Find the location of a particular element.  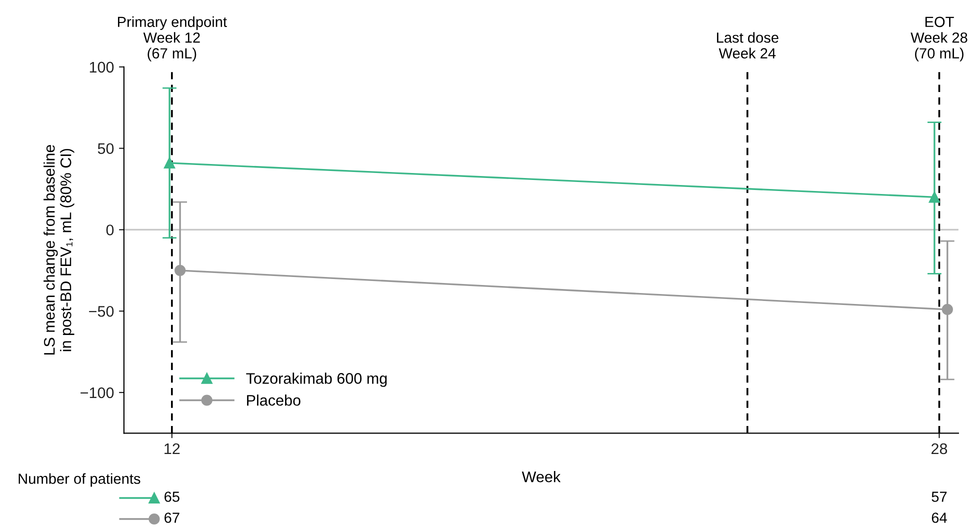

y-tick-label: 100 is located at coordinates (102, 67).